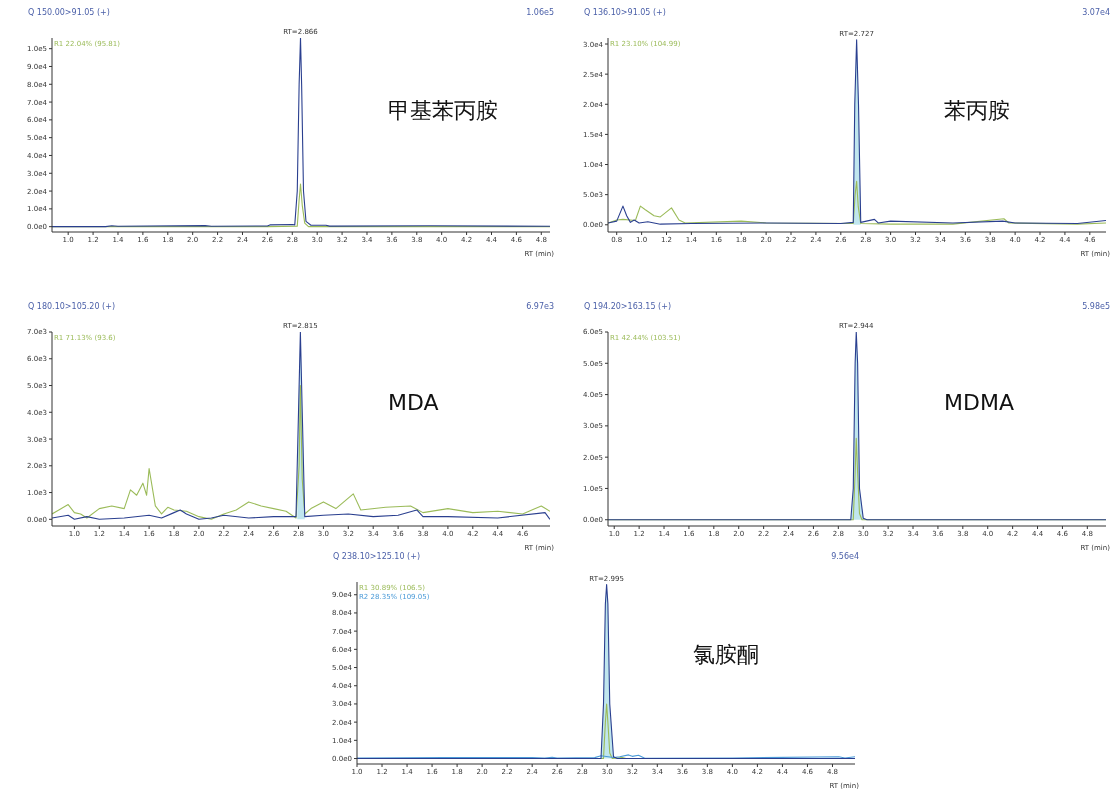 The height and width of the screenshot is (795, 1116). Describe the element at coordinates (377, 556) in the screenshot. I see `chart-title: Q 238.10>125.10 (+)` at that location.